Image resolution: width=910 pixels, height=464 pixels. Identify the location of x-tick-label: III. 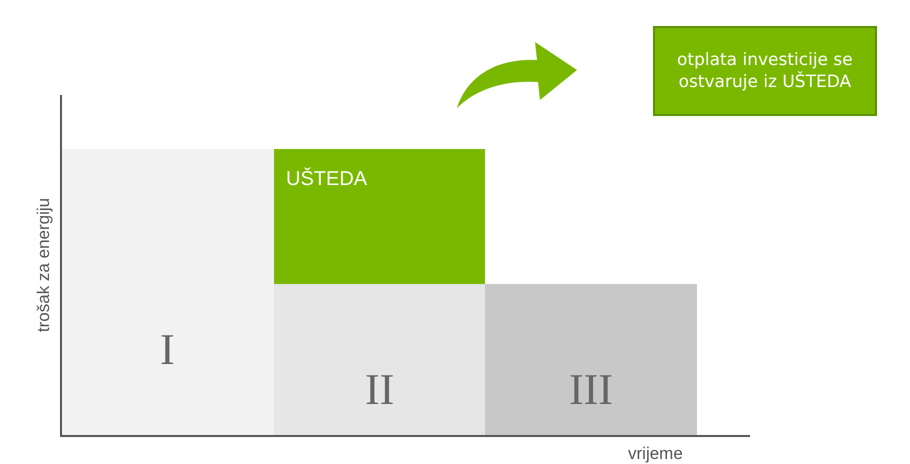
(591, 389).